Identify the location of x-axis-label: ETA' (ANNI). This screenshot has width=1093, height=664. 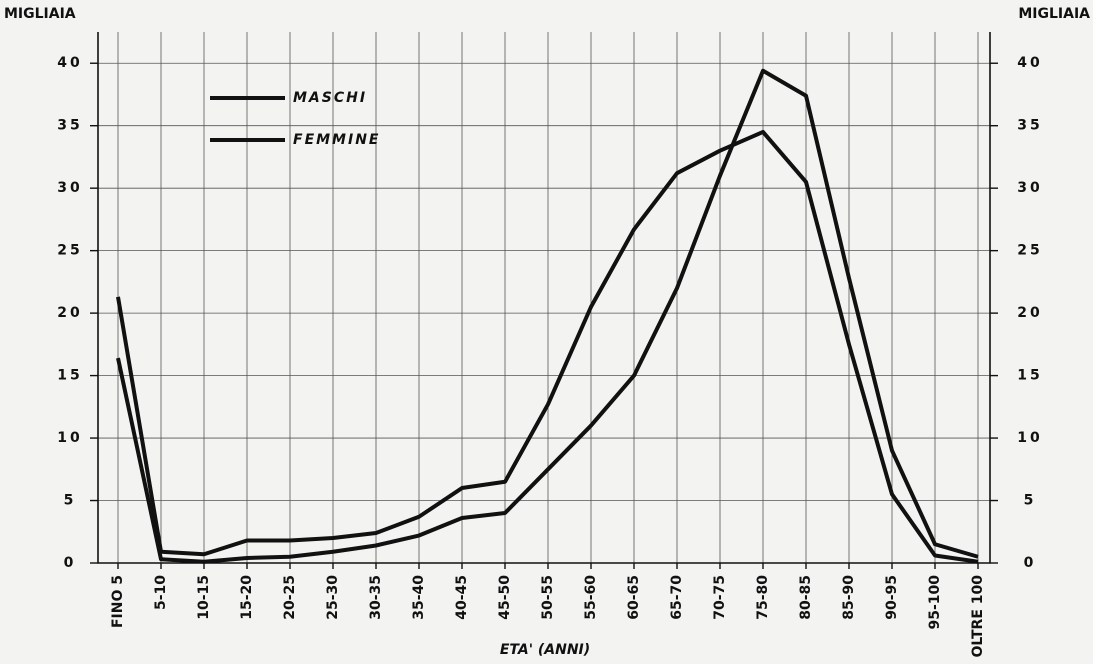
(545, 650).